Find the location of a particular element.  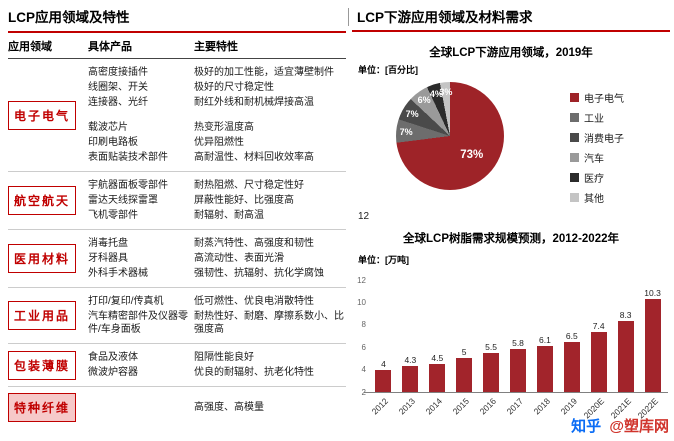

legend-item: 工业 is located at coordinates (597, 117).